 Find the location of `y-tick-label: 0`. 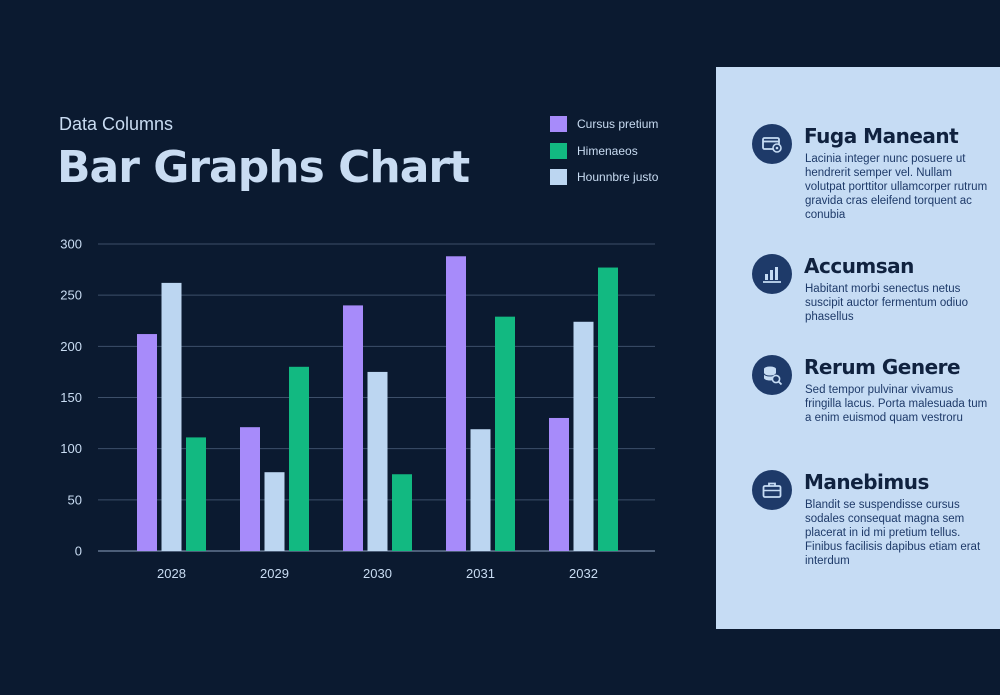

y-tick-label: 0 is located at coordinates (78, 551).